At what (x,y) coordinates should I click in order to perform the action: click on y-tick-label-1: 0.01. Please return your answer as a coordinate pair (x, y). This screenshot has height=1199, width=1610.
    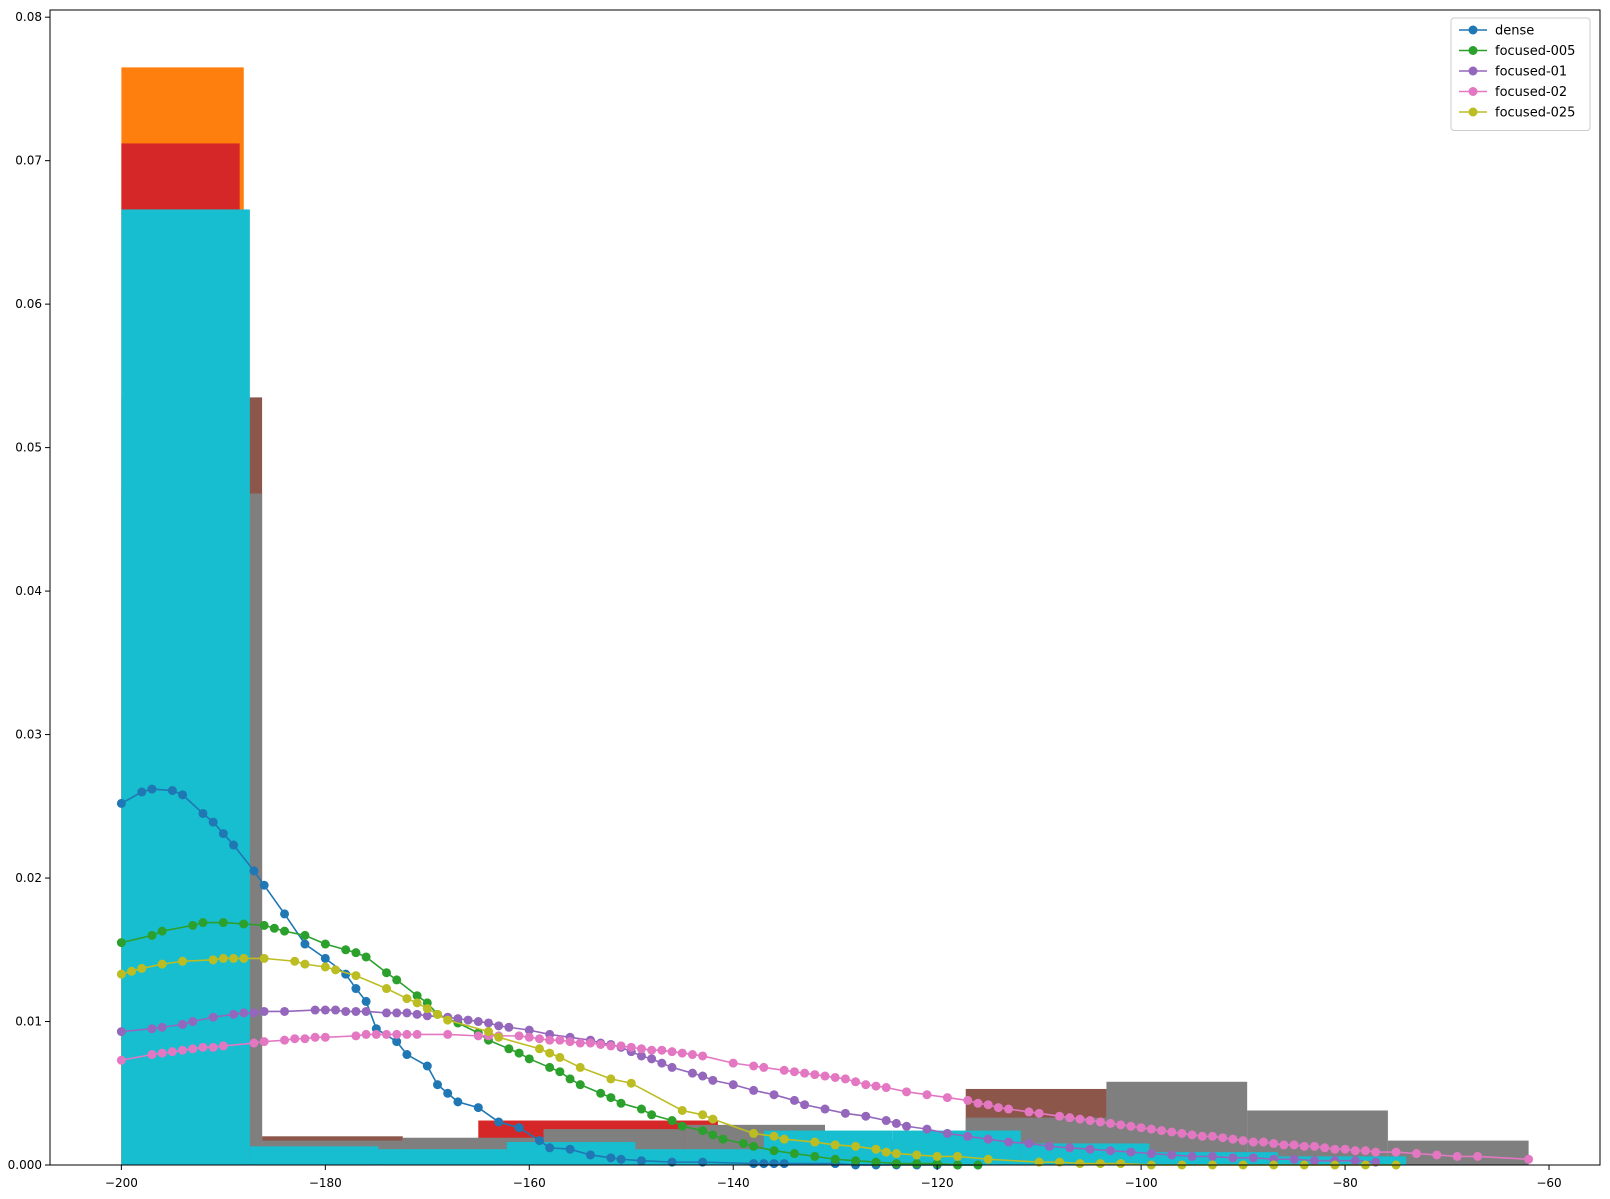
    Looking at the image, I should click on (28, 1022).